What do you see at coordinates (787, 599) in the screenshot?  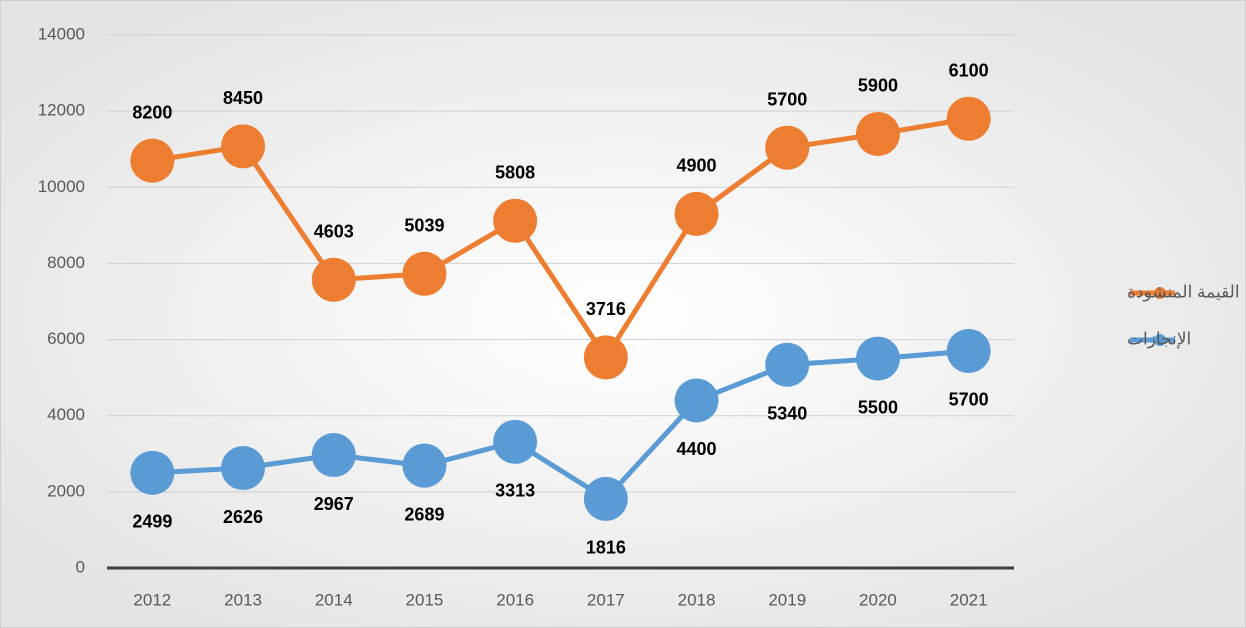 I see `x-tick-label: 2019` at bounding box center [787, 599].